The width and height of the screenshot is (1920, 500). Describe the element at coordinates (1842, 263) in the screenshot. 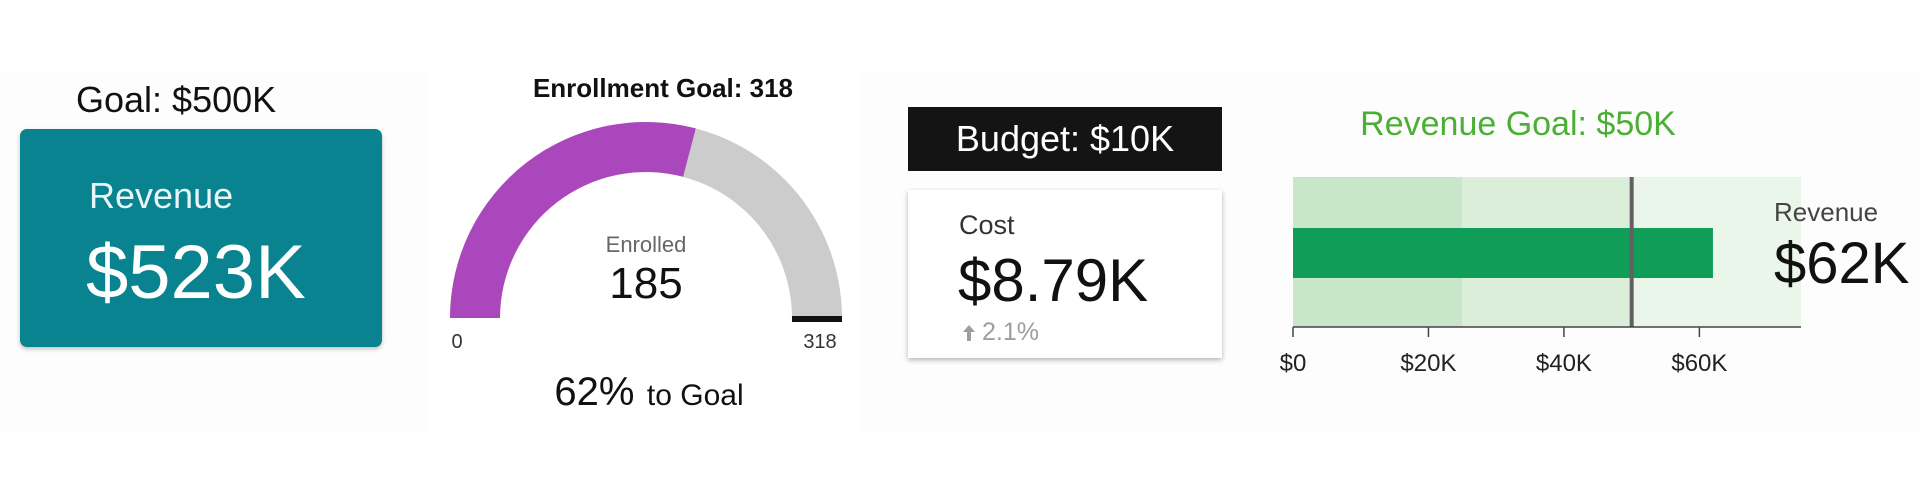

I see `bullet-metric-value: $62K` at that location.